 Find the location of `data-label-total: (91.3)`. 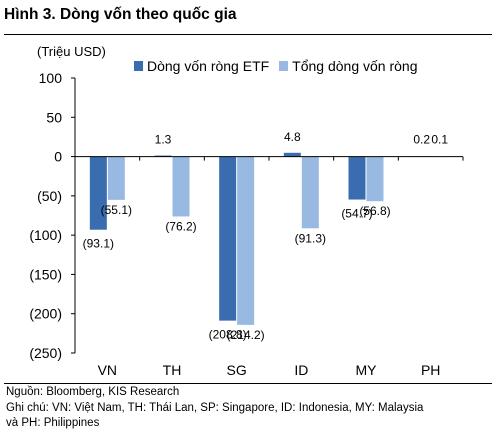

data-label-total: (91.3) is located at coordinates (310, 238).